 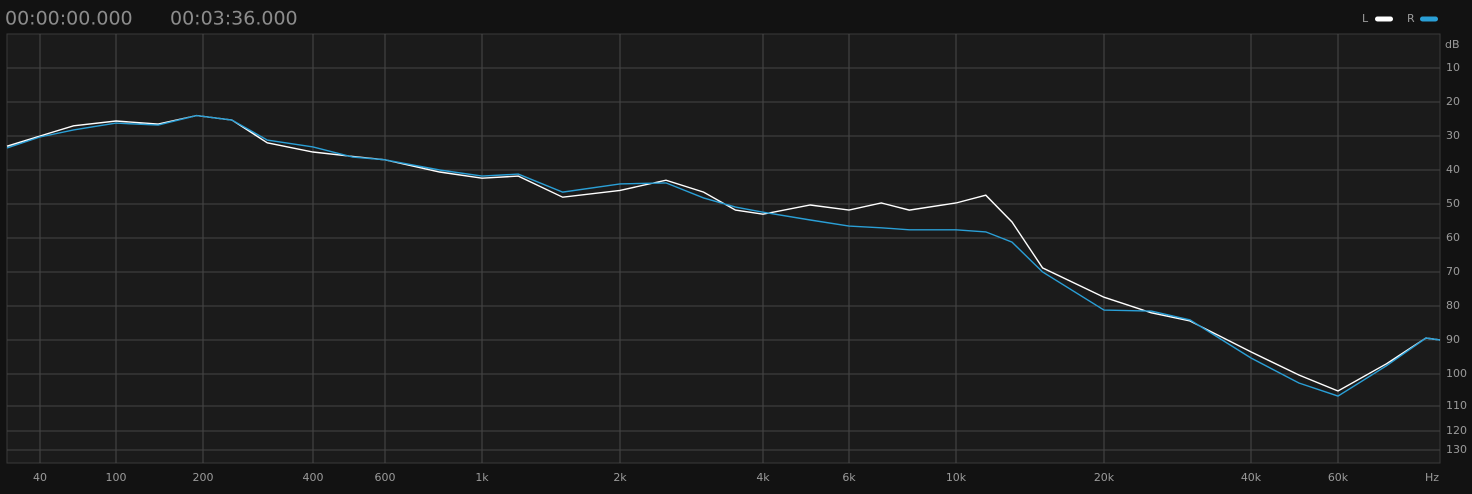 I want to click on x-tick-label: 100, so click(x=116, y=477).